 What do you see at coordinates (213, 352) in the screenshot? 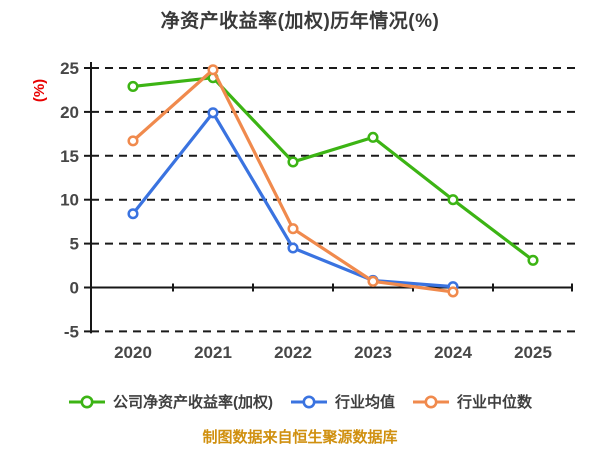
I see `x-tick-label-2021: 2021` at bounding box center [213, 352].